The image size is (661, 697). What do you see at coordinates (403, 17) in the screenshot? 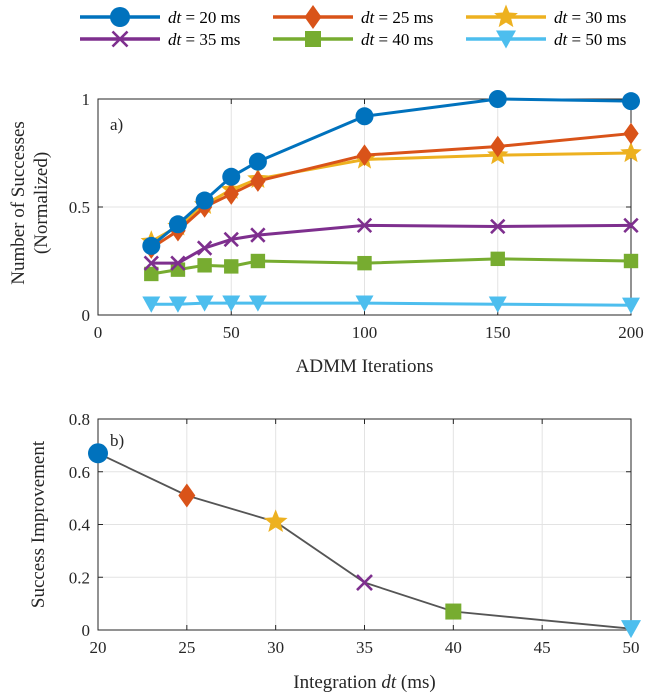
I see `legend-rest: = 25 ms` at bounding box center [403, 17].